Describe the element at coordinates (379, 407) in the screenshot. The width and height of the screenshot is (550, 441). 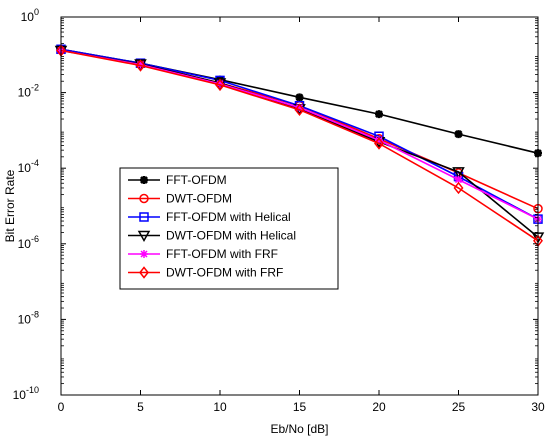
I see `x-tick-label: 20` at that location.